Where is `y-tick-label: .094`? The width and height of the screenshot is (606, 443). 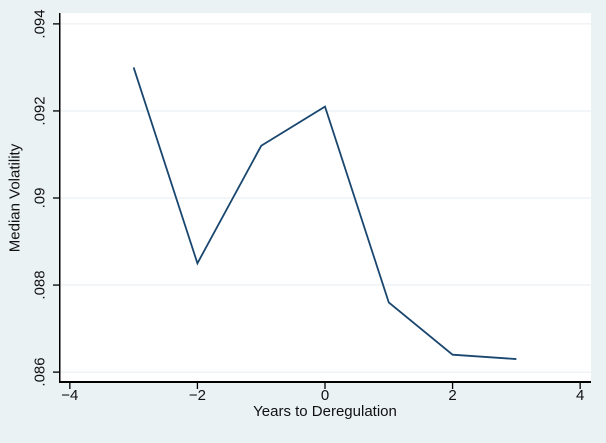
y-tick-label: .094 is located at coordinates (40, 24).